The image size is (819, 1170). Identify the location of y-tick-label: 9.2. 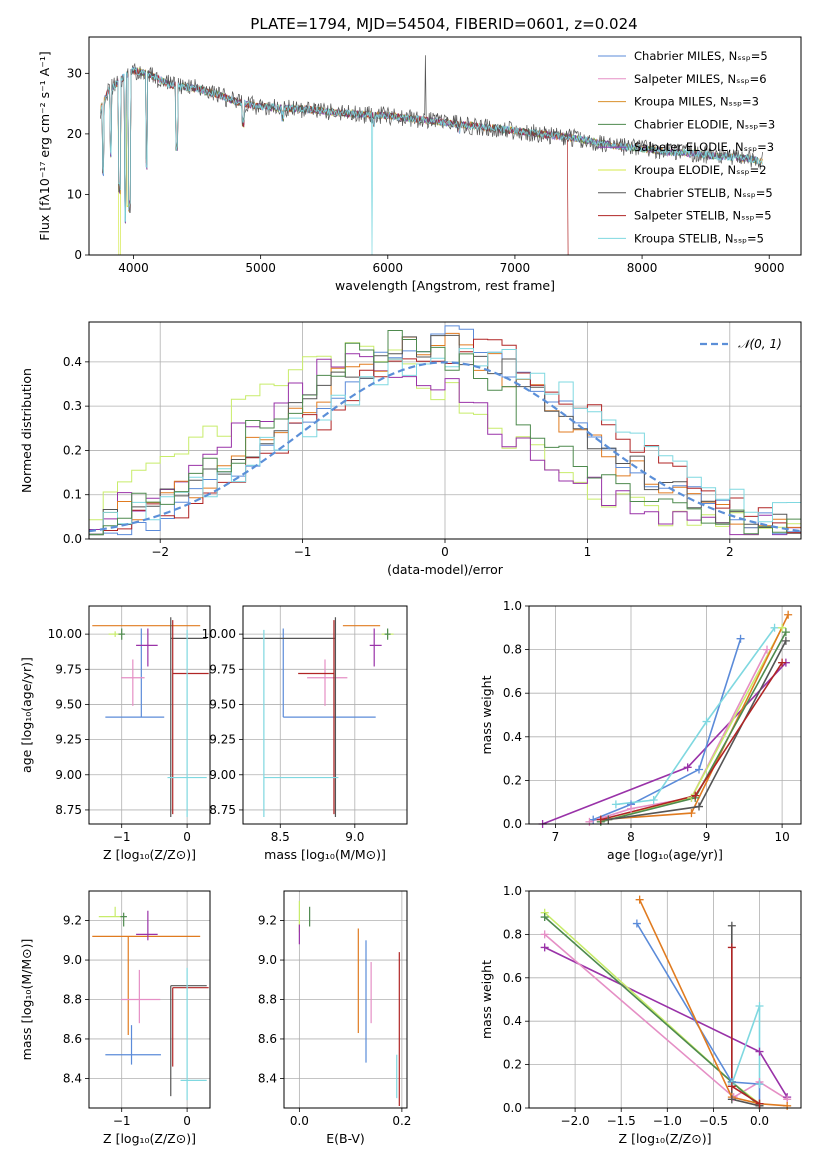
(267, 921).